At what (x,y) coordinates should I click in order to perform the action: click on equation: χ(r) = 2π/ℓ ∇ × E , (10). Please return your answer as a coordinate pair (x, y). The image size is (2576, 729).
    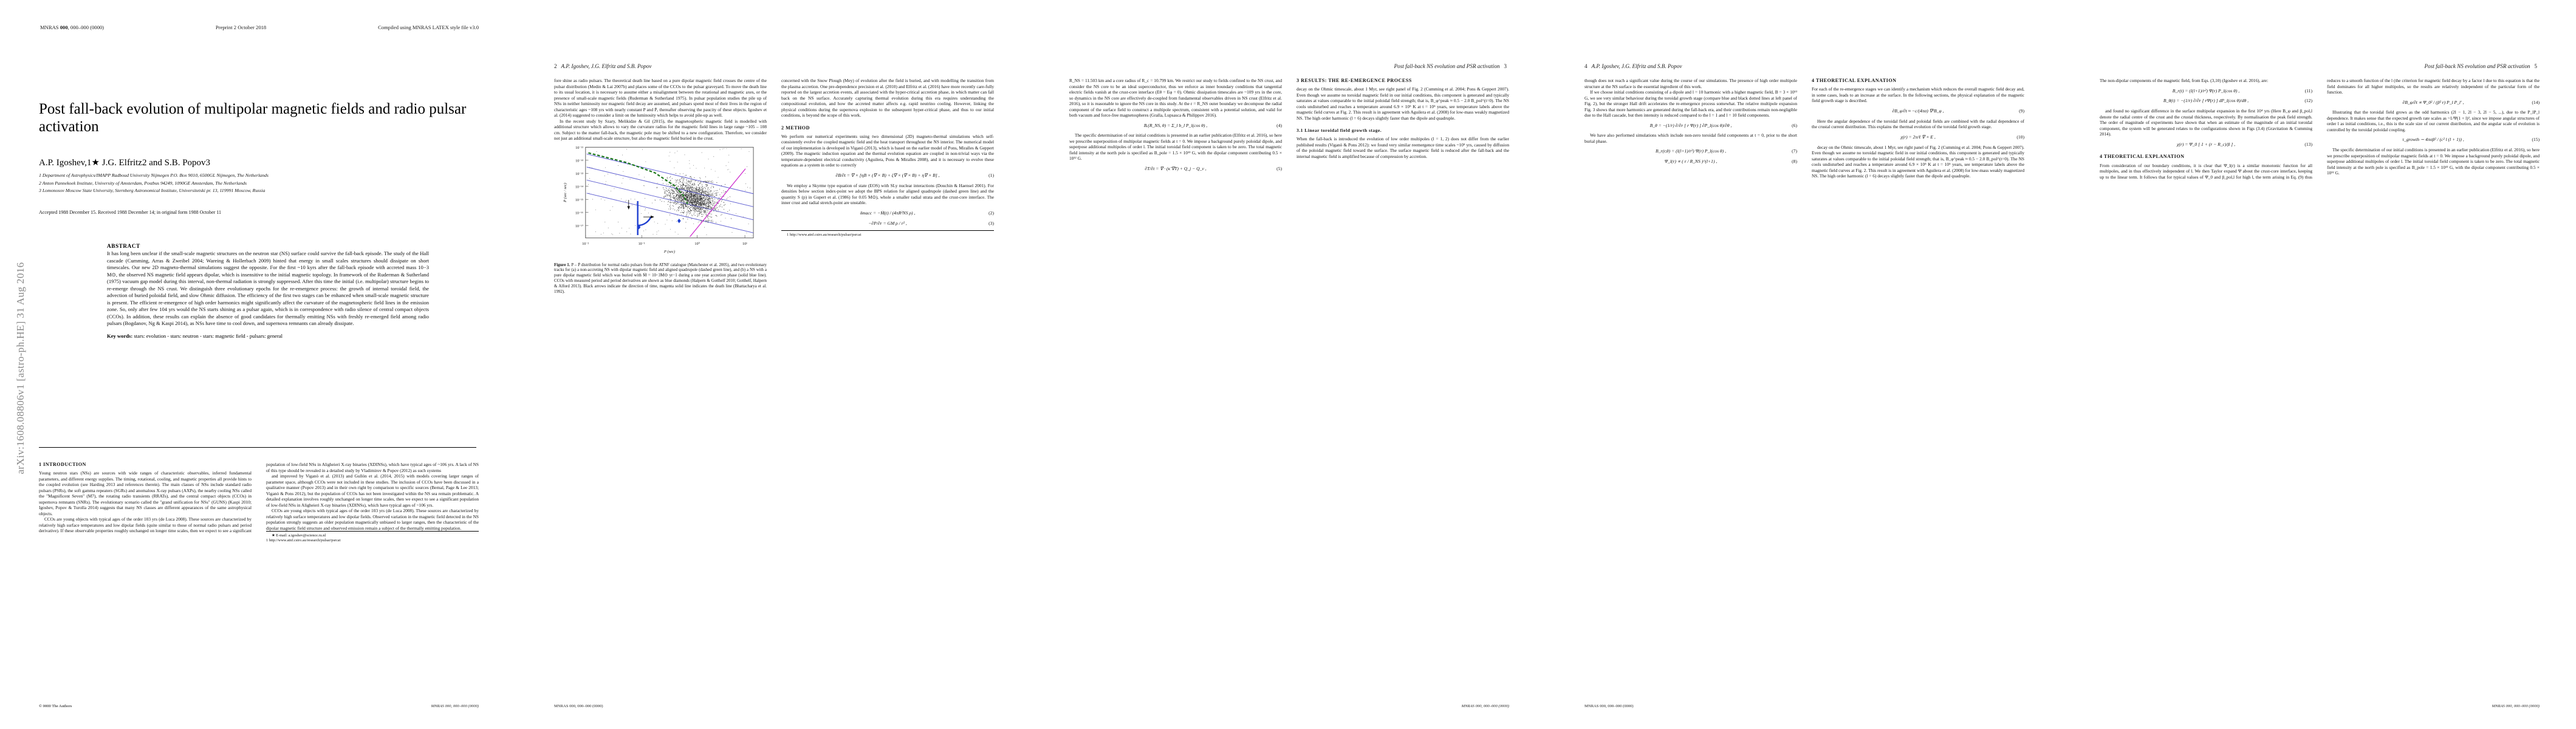
    Looking at the image, I should click on (1918, 137).